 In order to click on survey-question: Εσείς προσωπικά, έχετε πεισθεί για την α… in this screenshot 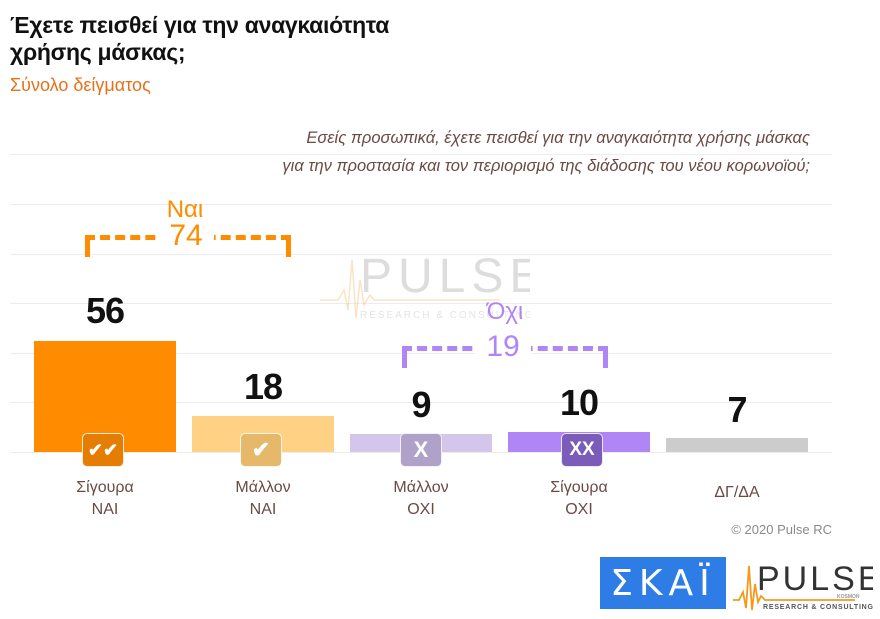, I will do `click(546, 152)`.